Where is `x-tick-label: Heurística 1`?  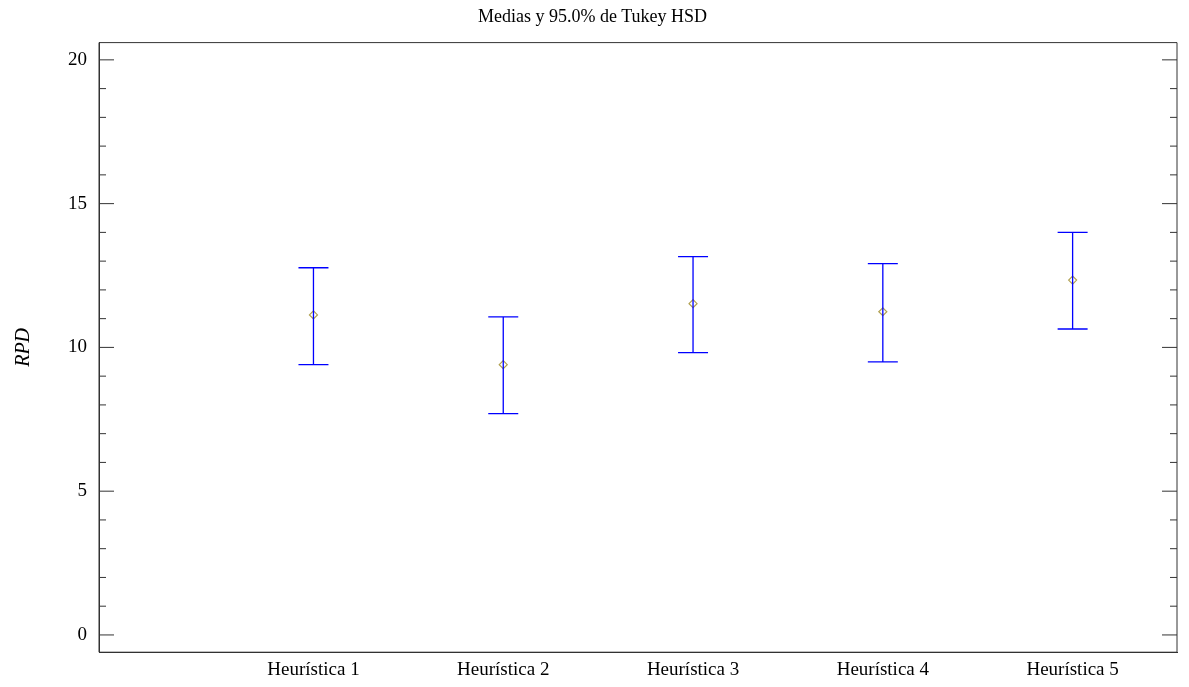 x-tick-label: Heurística 1 is located at coordinates (313, 668).